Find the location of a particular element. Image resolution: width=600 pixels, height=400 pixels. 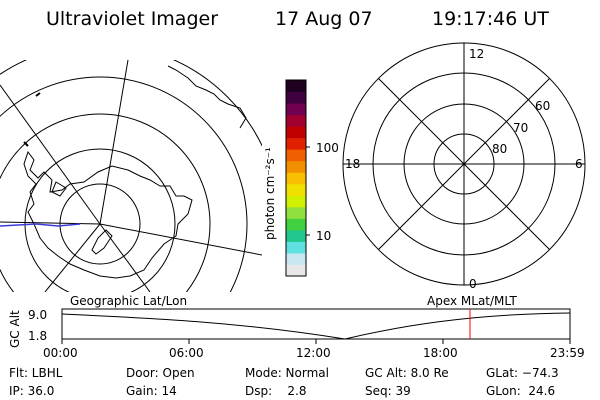

mlt-label-6: 6 is located at coordinates (579, 164).